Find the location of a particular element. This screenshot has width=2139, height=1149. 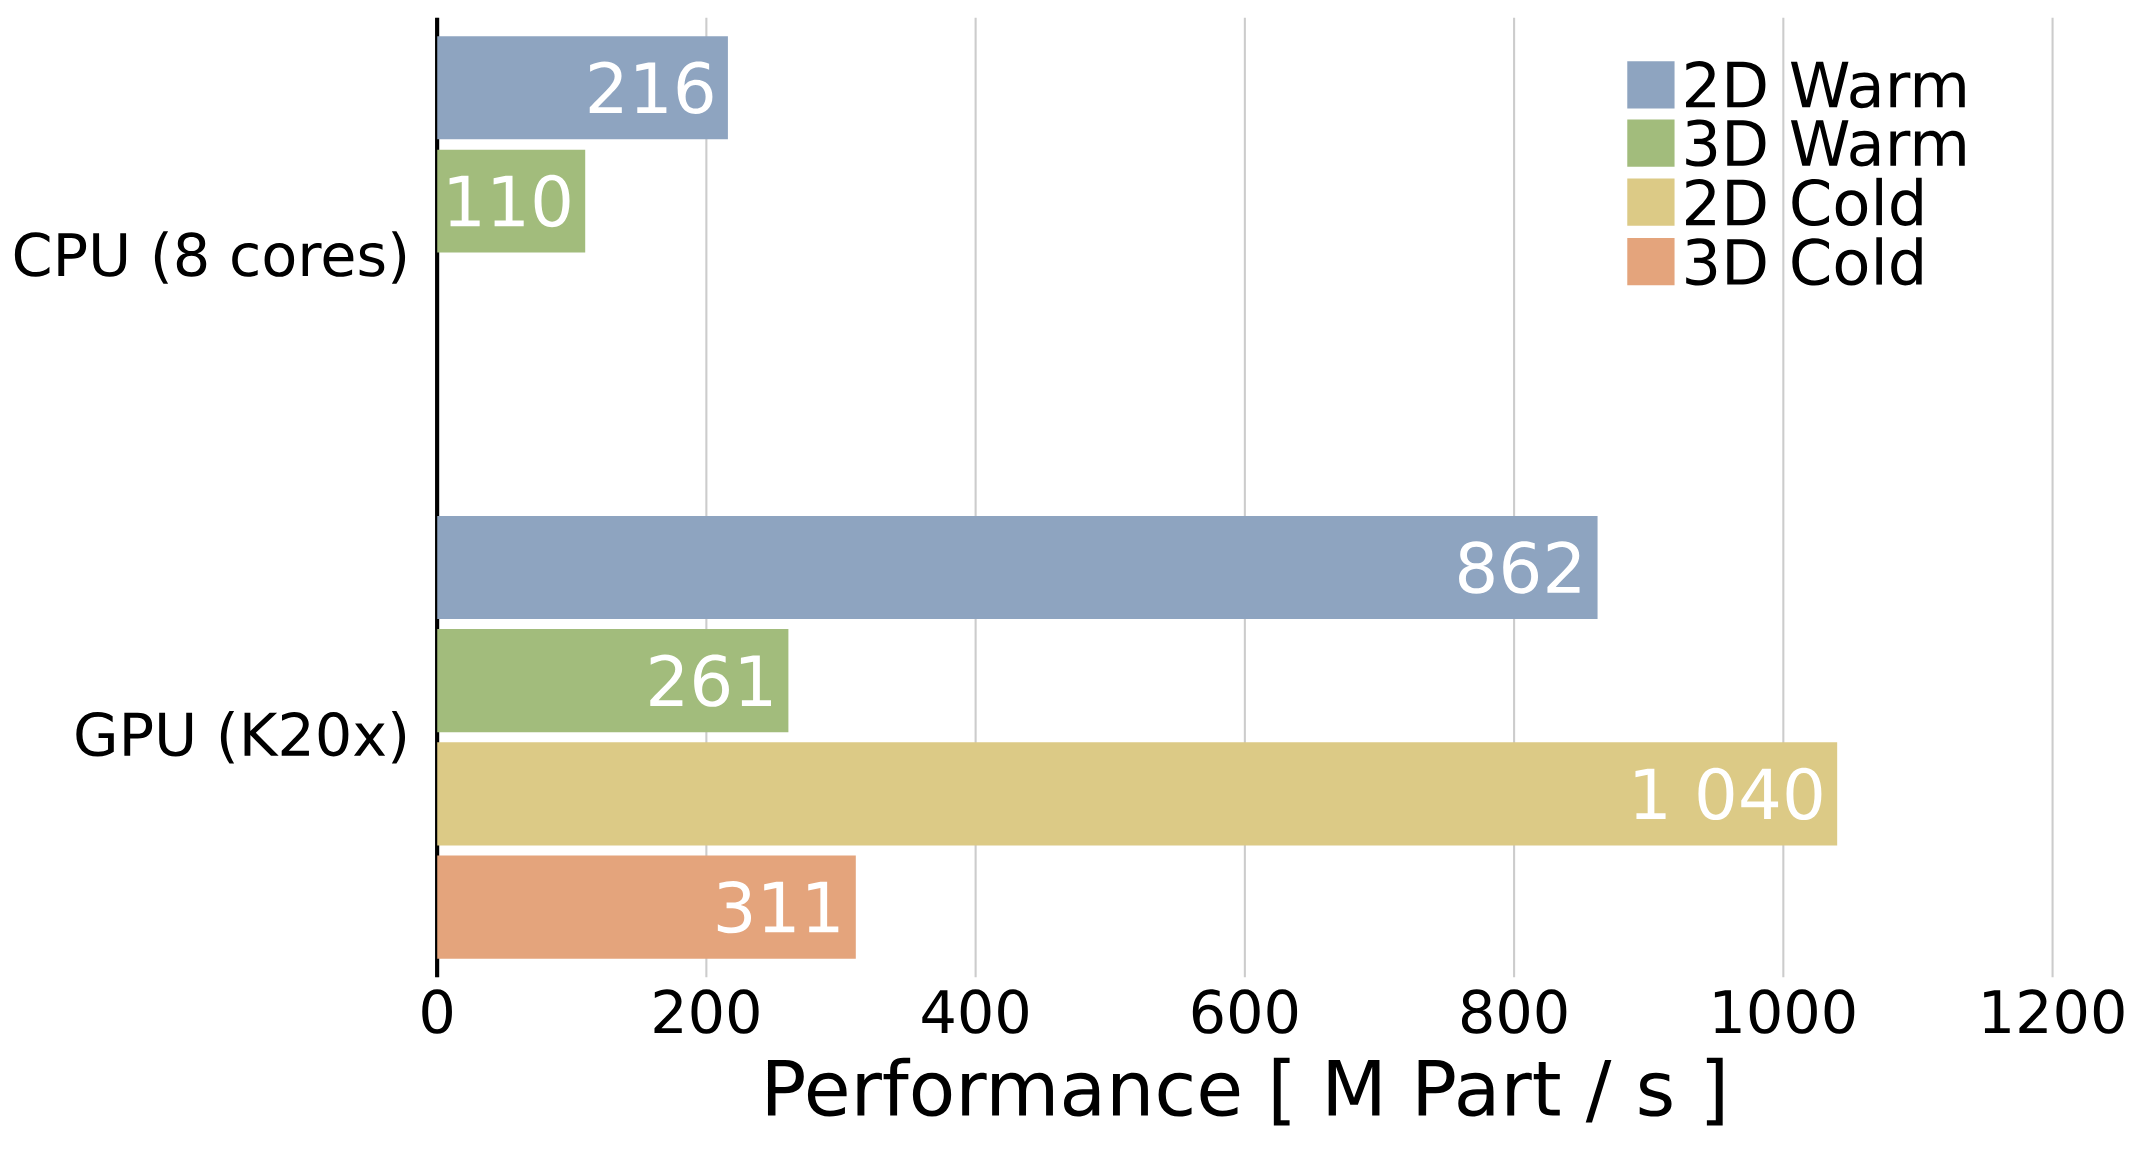

y-tick-label: CPU (8 cores) is located at coordinates (210, 258).